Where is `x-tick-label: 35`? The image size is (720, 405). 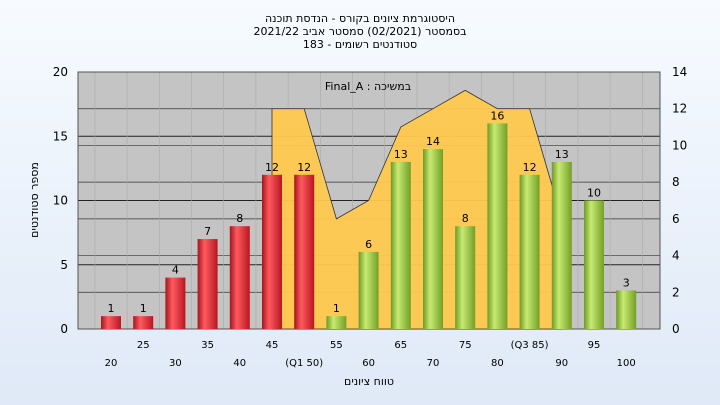
x-tick-label: 35 is located at coordinates (207, 345).